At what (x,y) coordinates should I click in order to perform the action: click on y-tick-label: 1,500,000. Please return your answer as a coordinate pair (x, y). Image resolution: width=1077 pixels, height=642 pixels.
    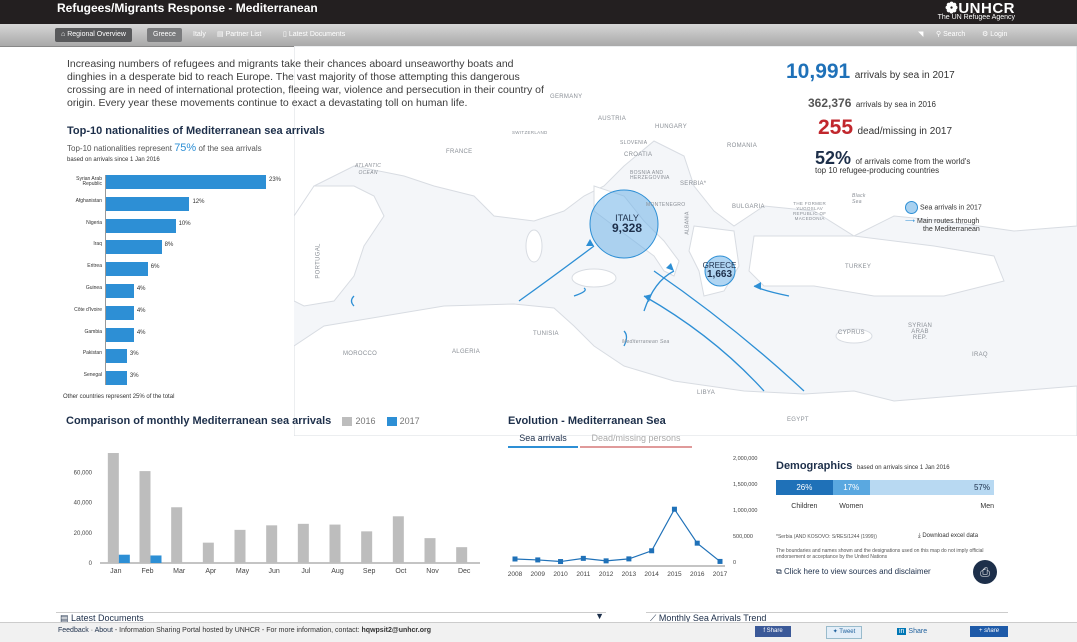
    Looking at the image, I should click on (745, 485).